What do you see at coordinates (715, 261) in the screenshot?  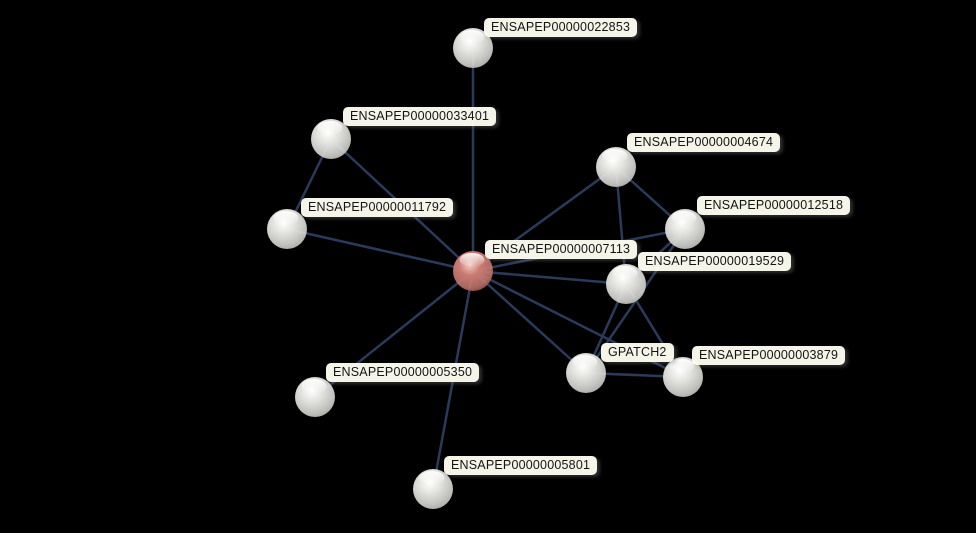 I see `node-label-ensapep00000019529: ENSAPEP00000019529` at bounding box center [715, 261].